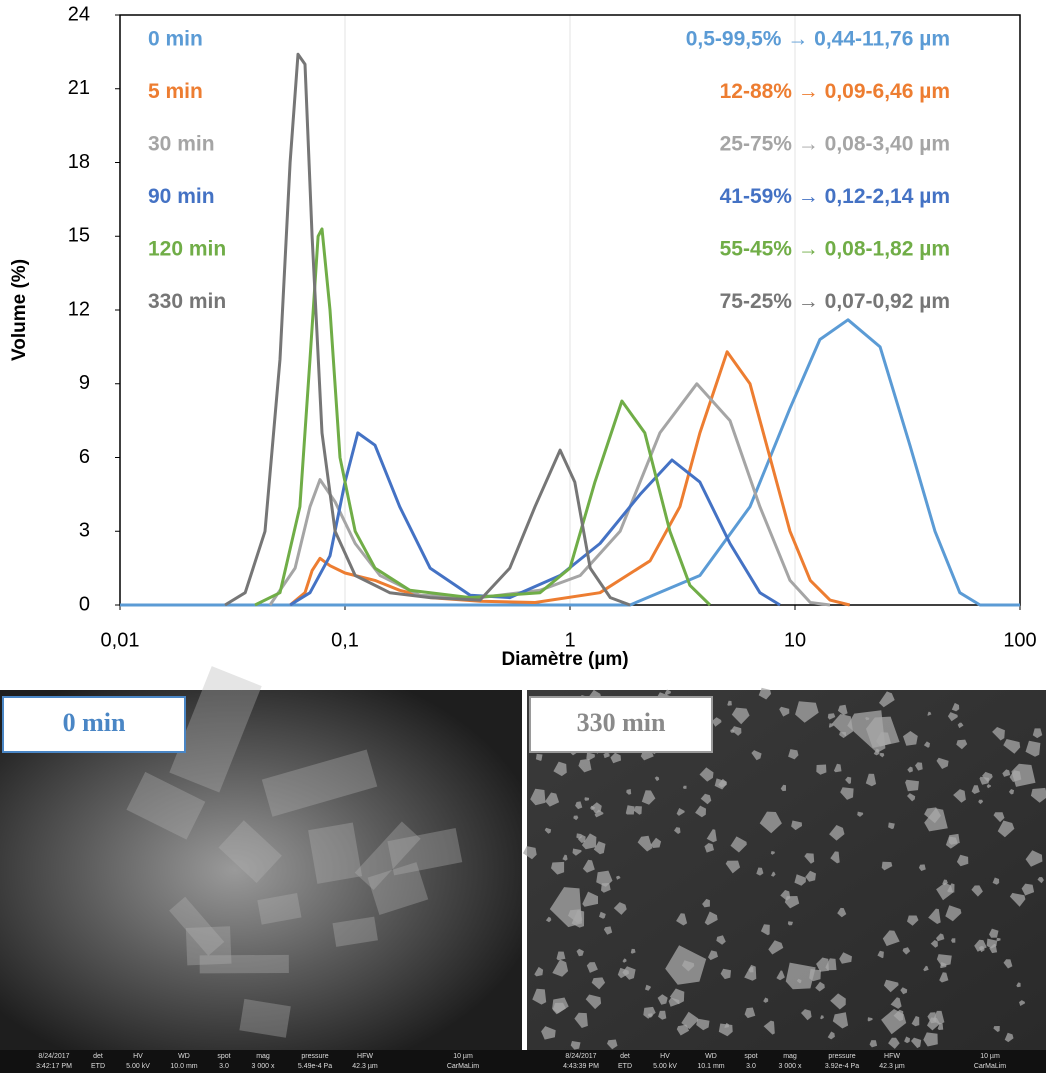 The width and height of the screenshot is (1046, 1078). Describe the element at coordinates (84, 531) in the screenshot. I see `y-tick-label: 3` at that location.